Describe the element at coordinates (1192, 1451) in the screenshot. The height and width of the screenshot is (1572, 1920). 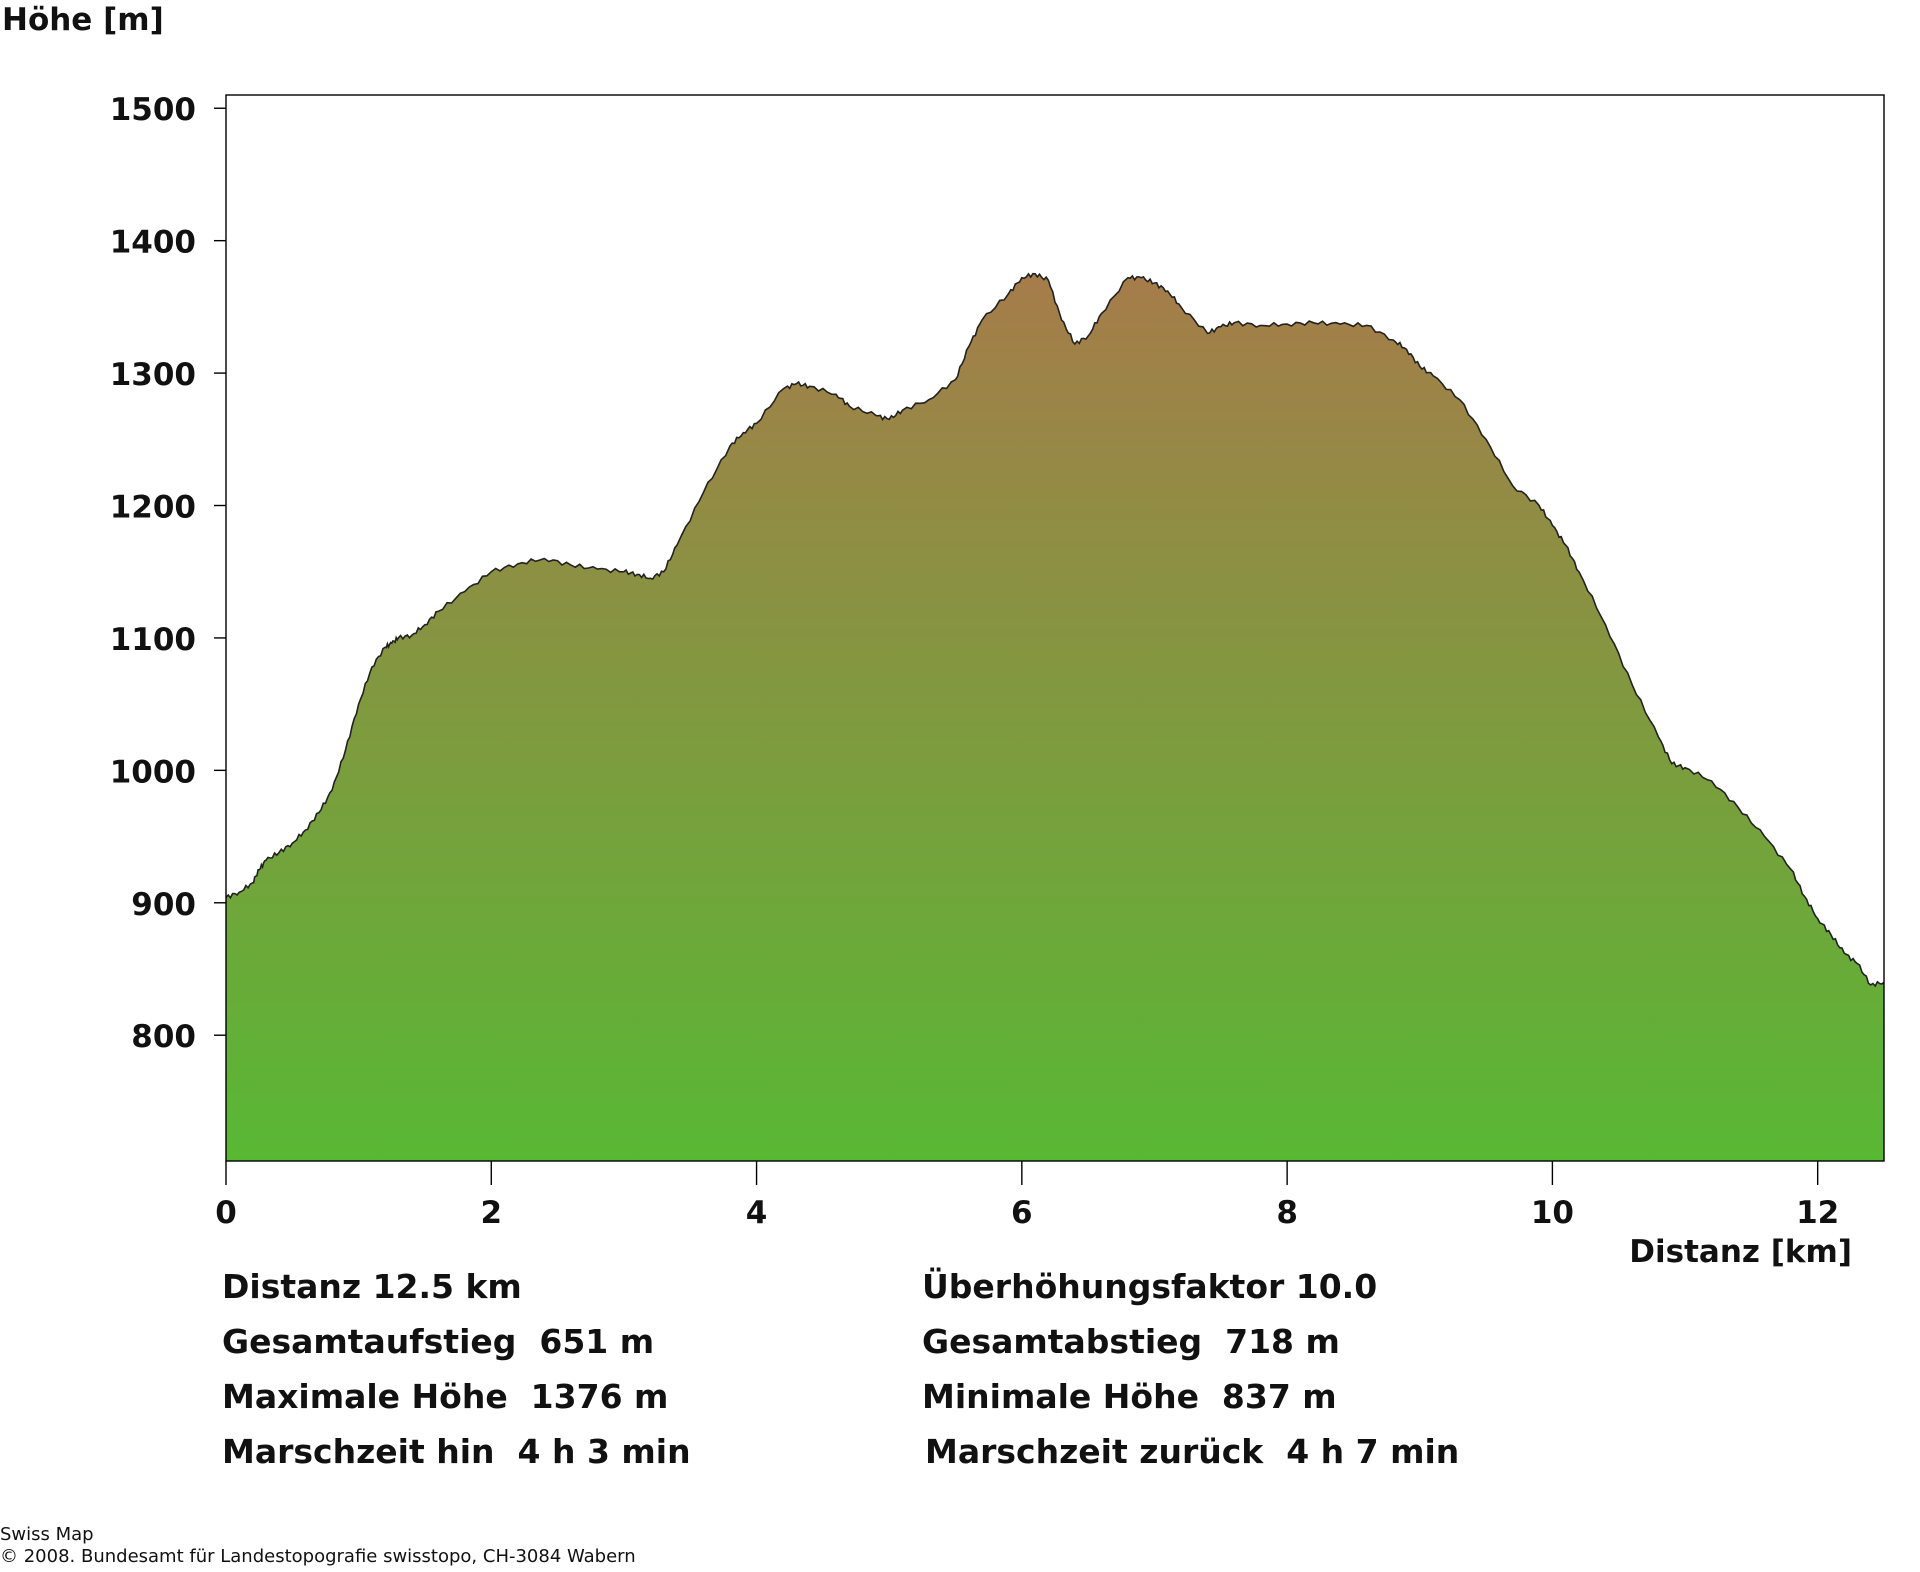
I see `stat-time-back: Marschzeit zurück 4 h 7 min` at that location.